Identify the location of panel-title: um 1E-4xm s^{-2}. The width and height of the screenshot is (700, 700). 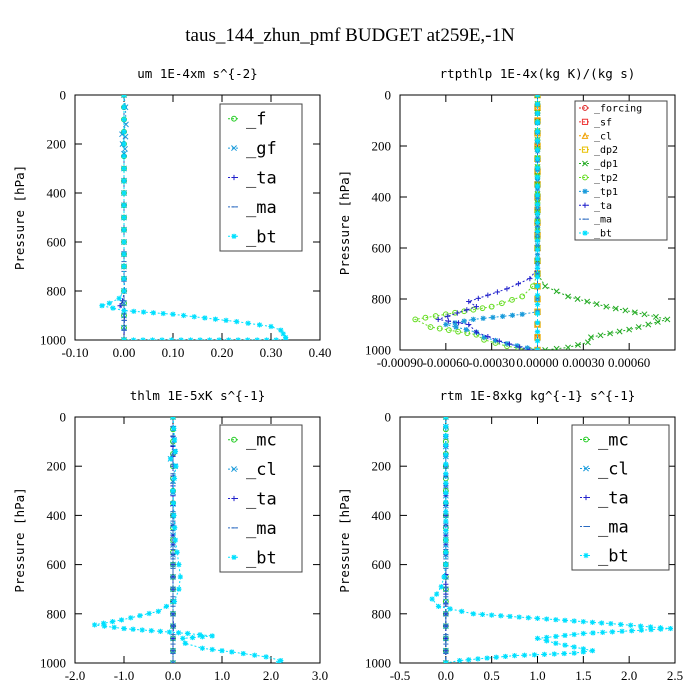
(197, 73).